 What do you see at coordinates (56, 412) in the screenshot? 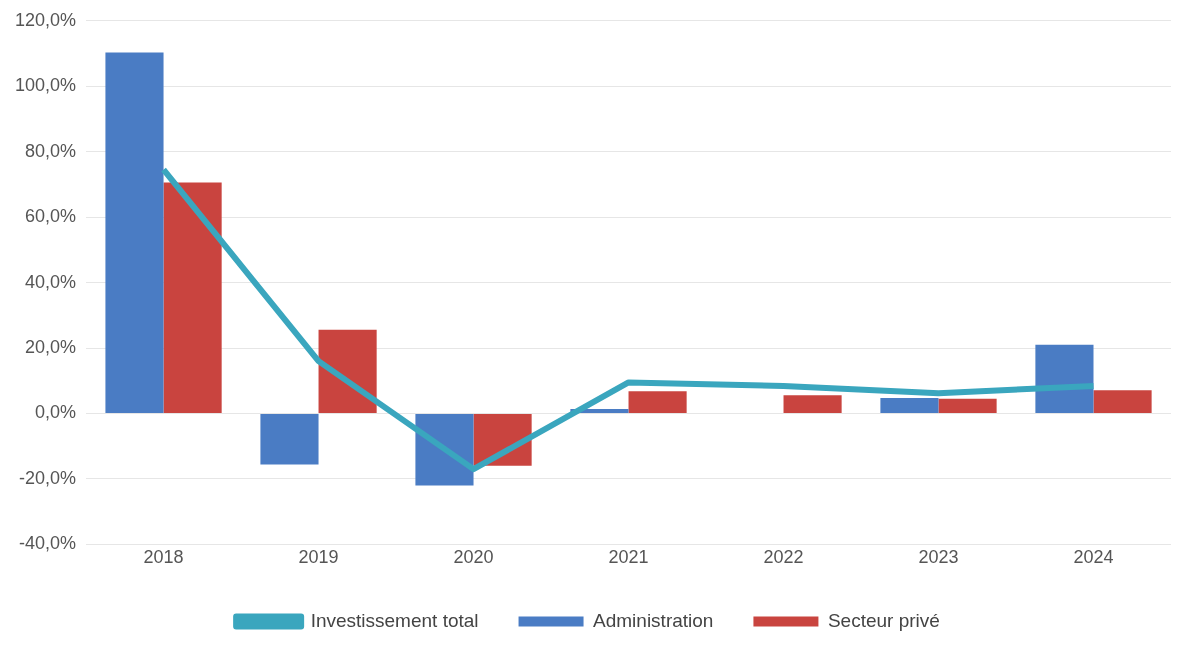
I see `y-tick-label: 0,0%` at bounding box center [56, 412].